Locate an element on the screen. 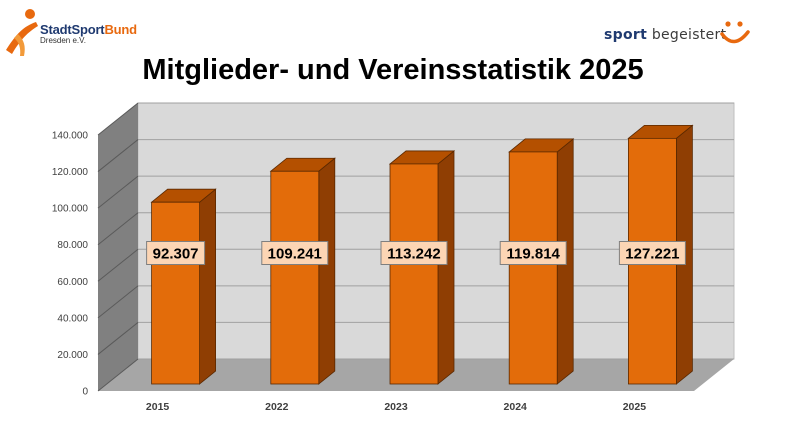  data-label: 109.241 is located at coordinates (295, 254).